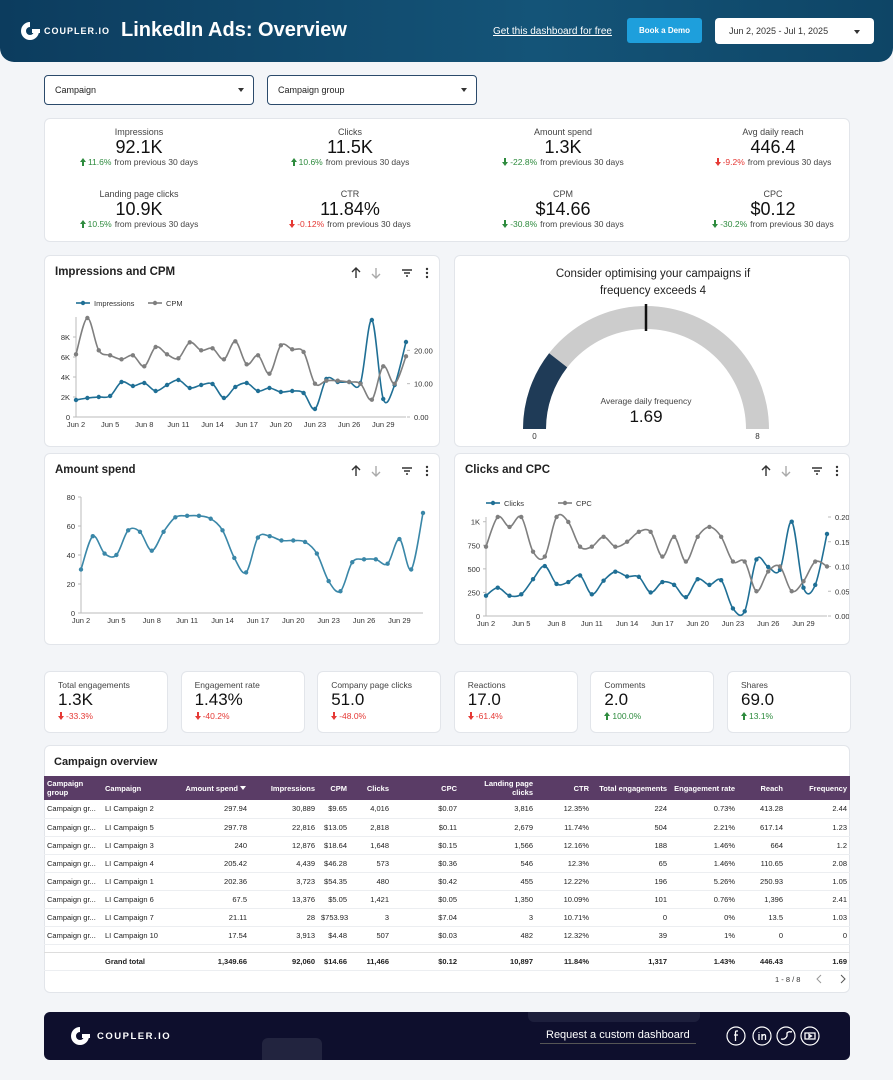 The height and width of the screenshot is (1080, 893). Describe the element at coordinates (75, 716) in the screenshot. I see `kpi-change: -33.3%` at that location.